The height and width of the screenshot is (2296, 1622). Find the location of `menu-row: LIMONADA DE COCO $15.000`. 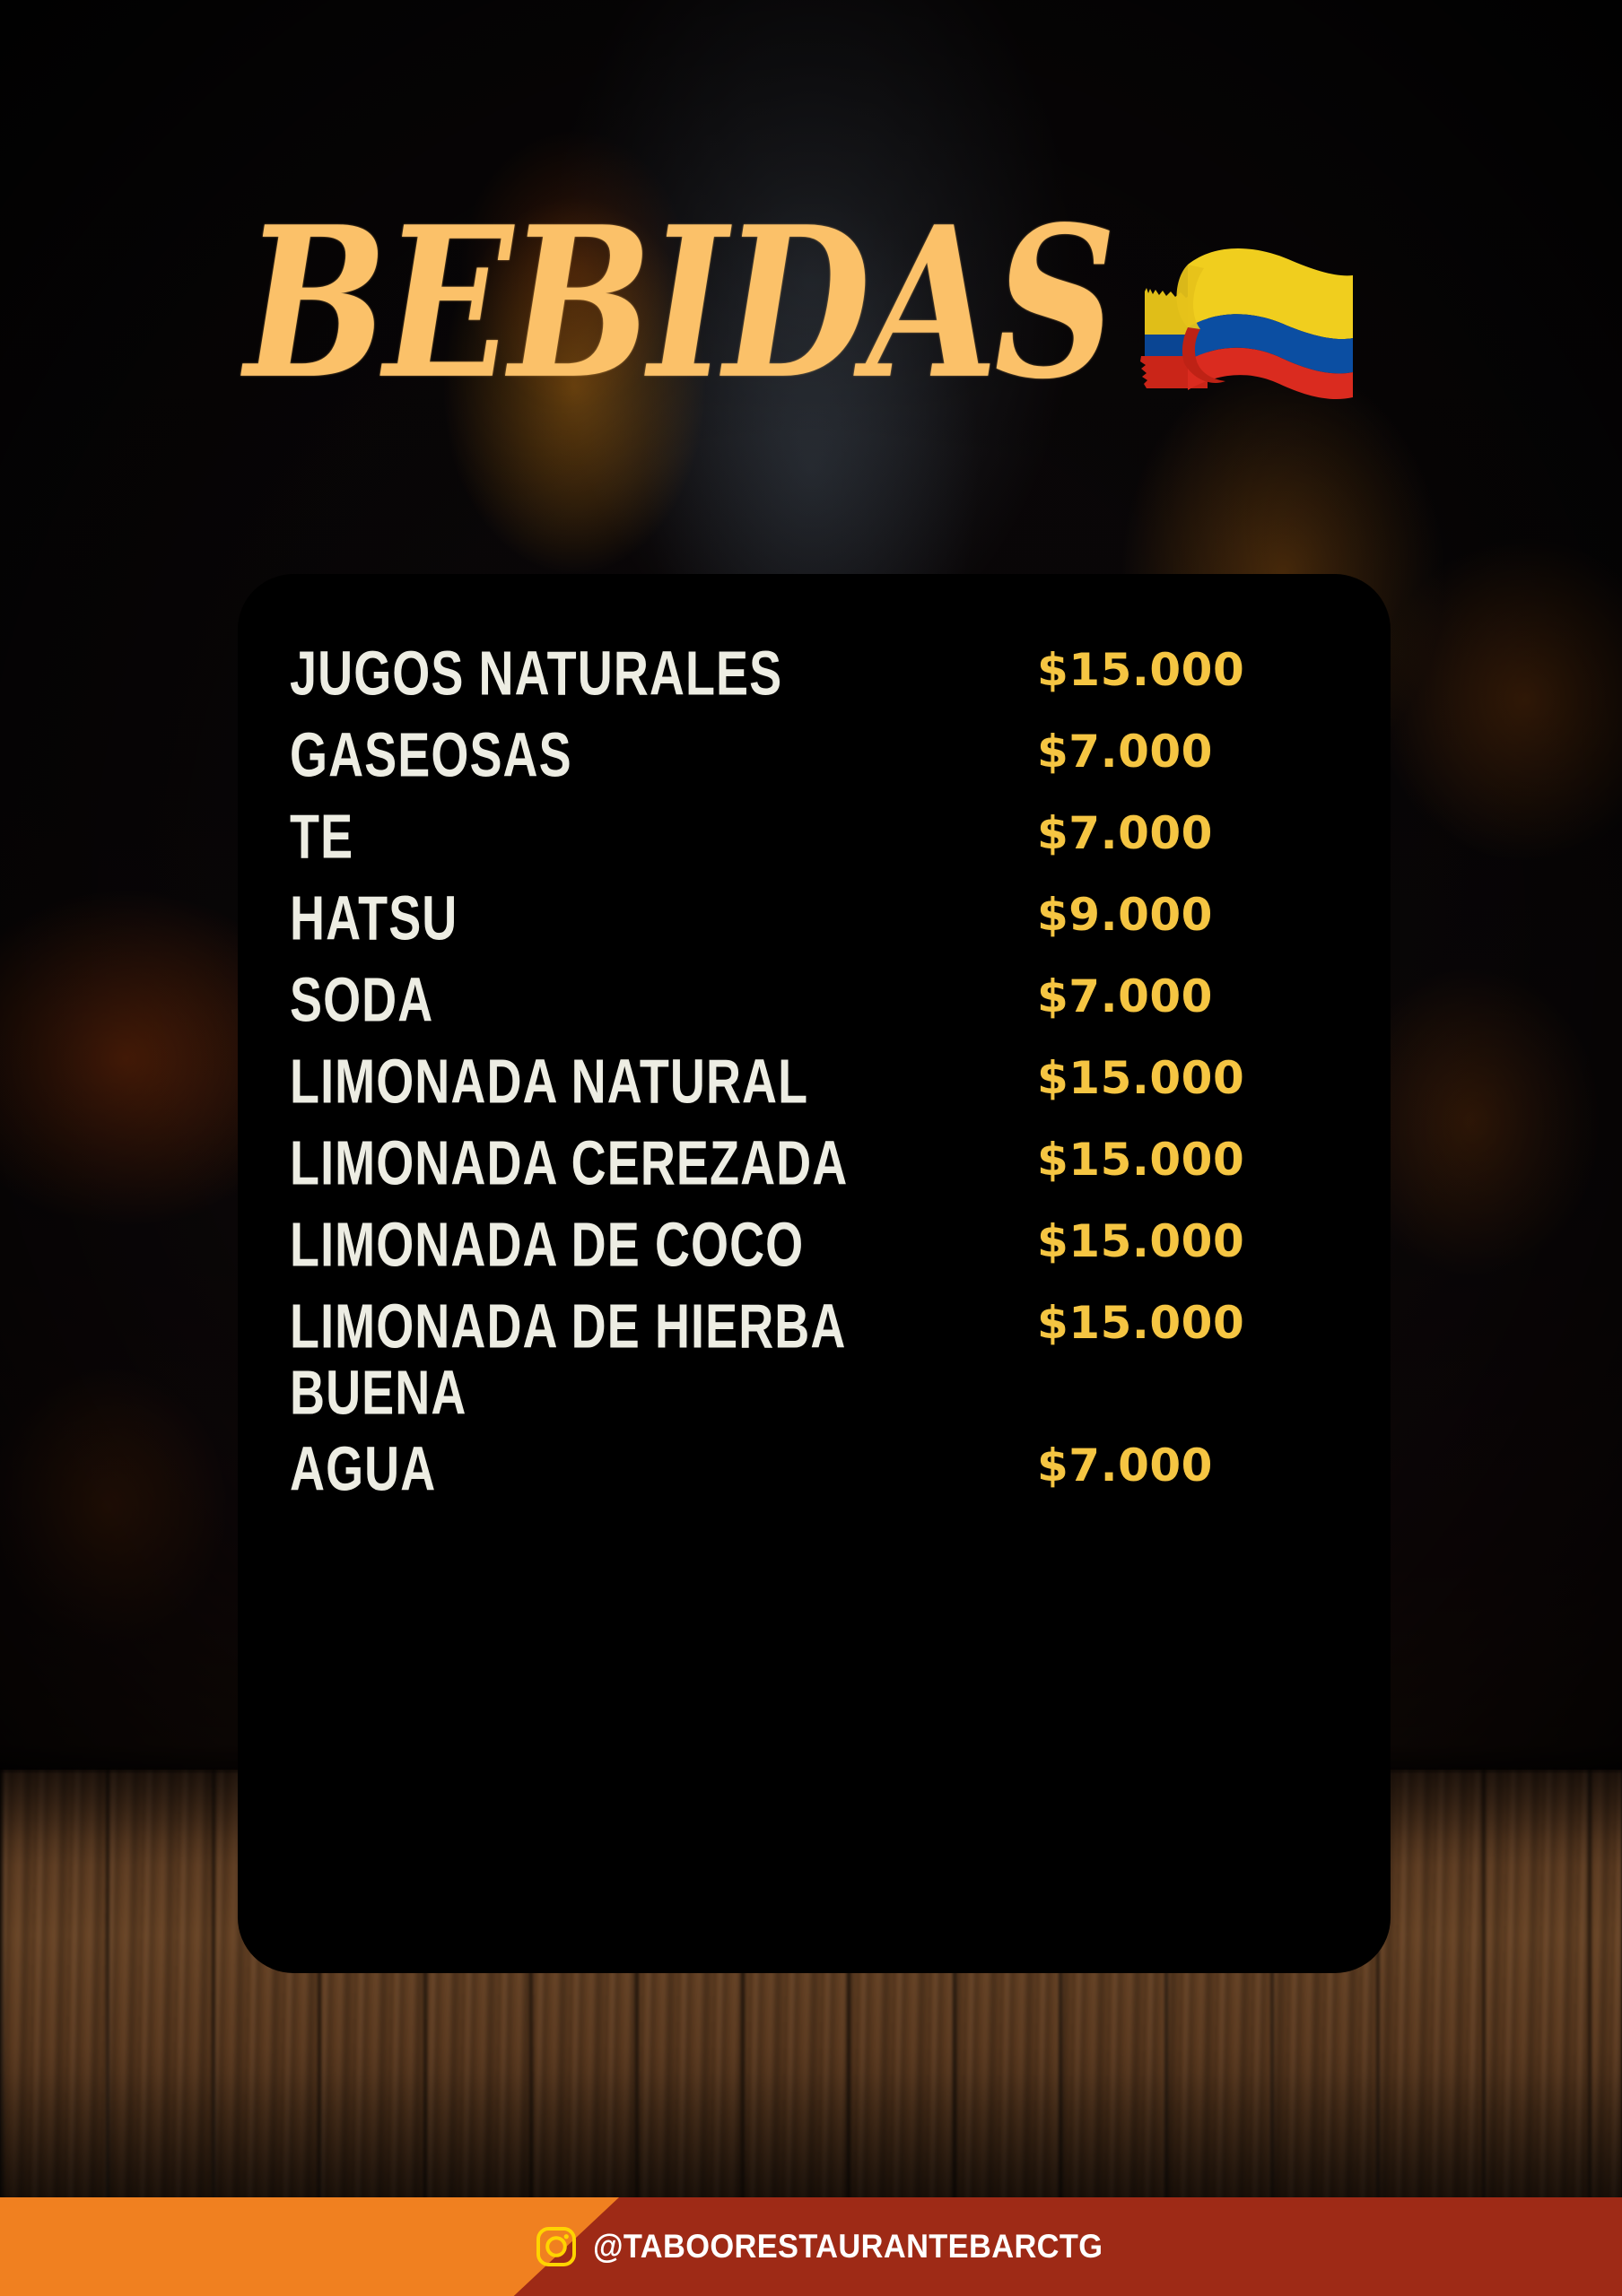

menu-row: LIMONADA DE COCO $15.000 is located at coordinates (814, 1248).